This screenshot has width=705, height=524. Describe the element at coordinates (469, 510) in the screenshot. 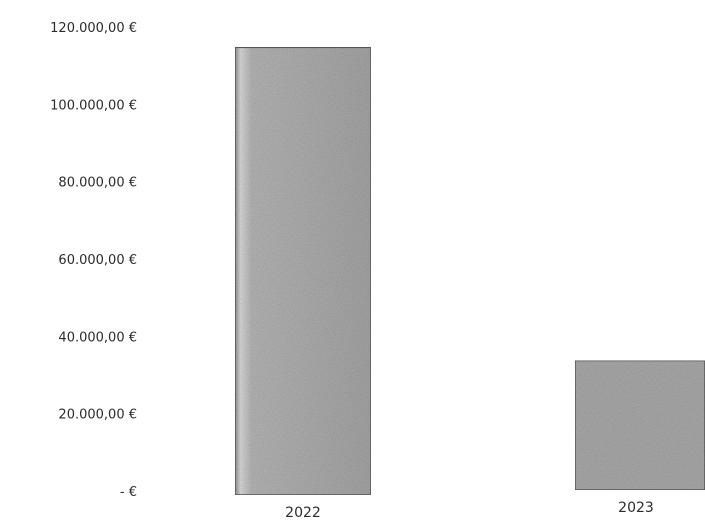

I see `x-axis: 2022 2023` at that location.